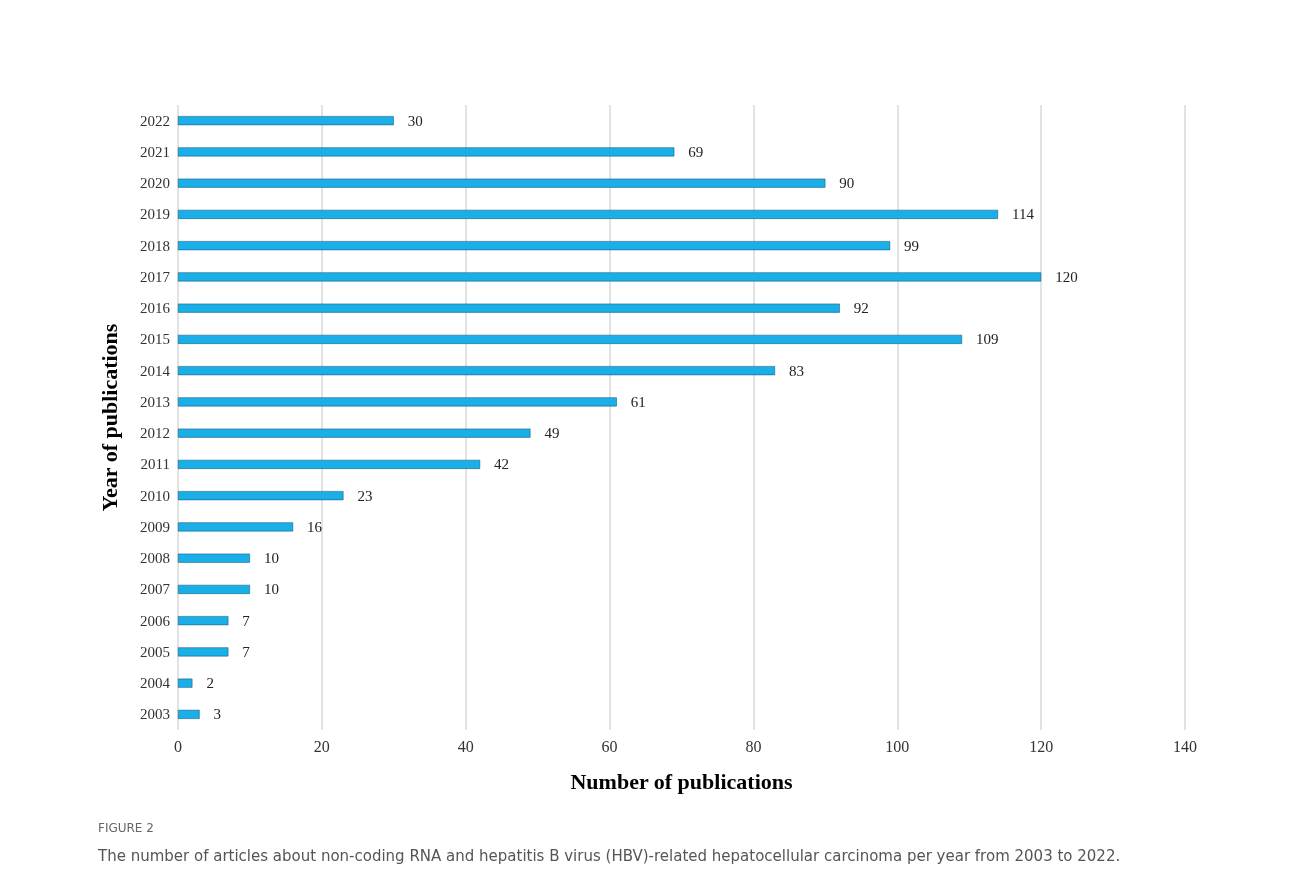 The image size is (1290, 891). Describe the element at coordinates (847, 183) in the screenshot. I see `data-label: 90` at that location.